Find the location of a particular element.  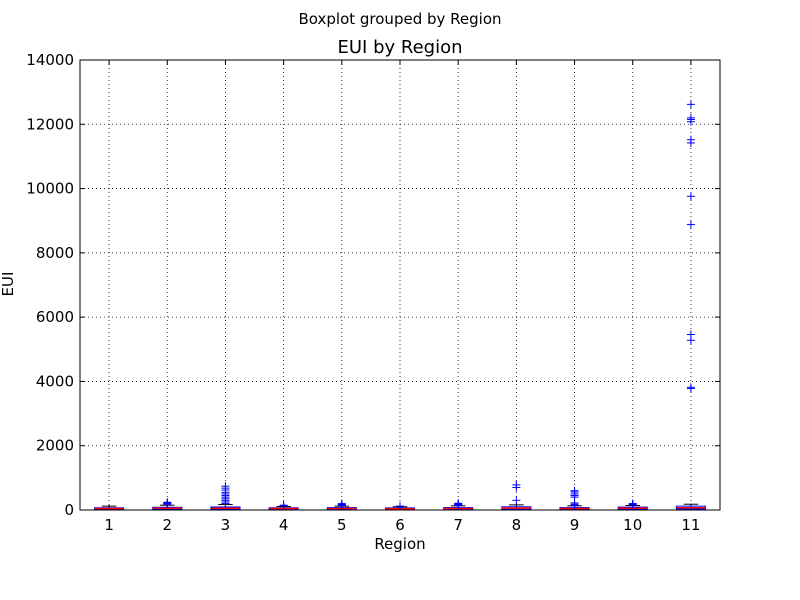

x-tick-label: 8 is located at coordinates (517, 525).